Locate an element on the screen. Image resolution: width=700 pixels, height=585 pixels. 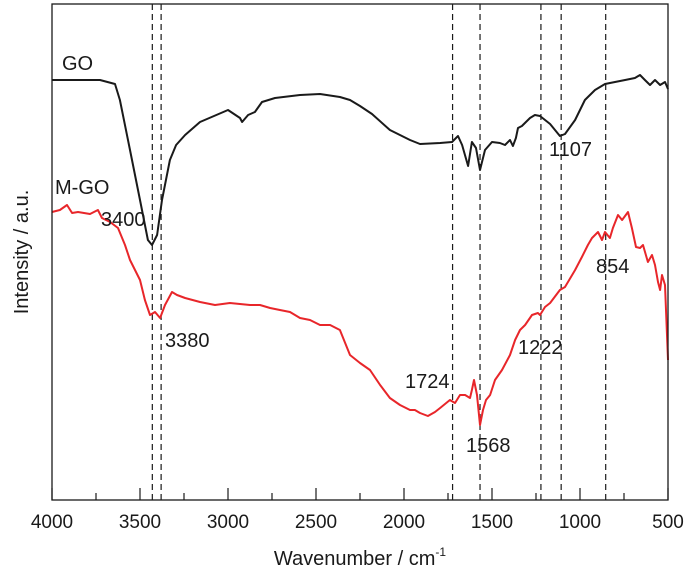
x-tick-label: 3000 is located at coordinates (228, 522).